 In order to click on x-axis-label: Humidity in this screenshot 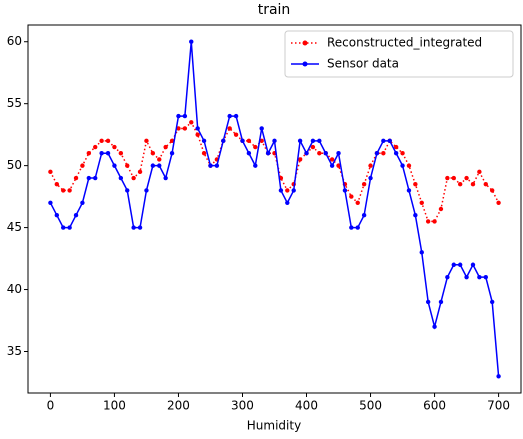, I will do `click(274, 426)`.